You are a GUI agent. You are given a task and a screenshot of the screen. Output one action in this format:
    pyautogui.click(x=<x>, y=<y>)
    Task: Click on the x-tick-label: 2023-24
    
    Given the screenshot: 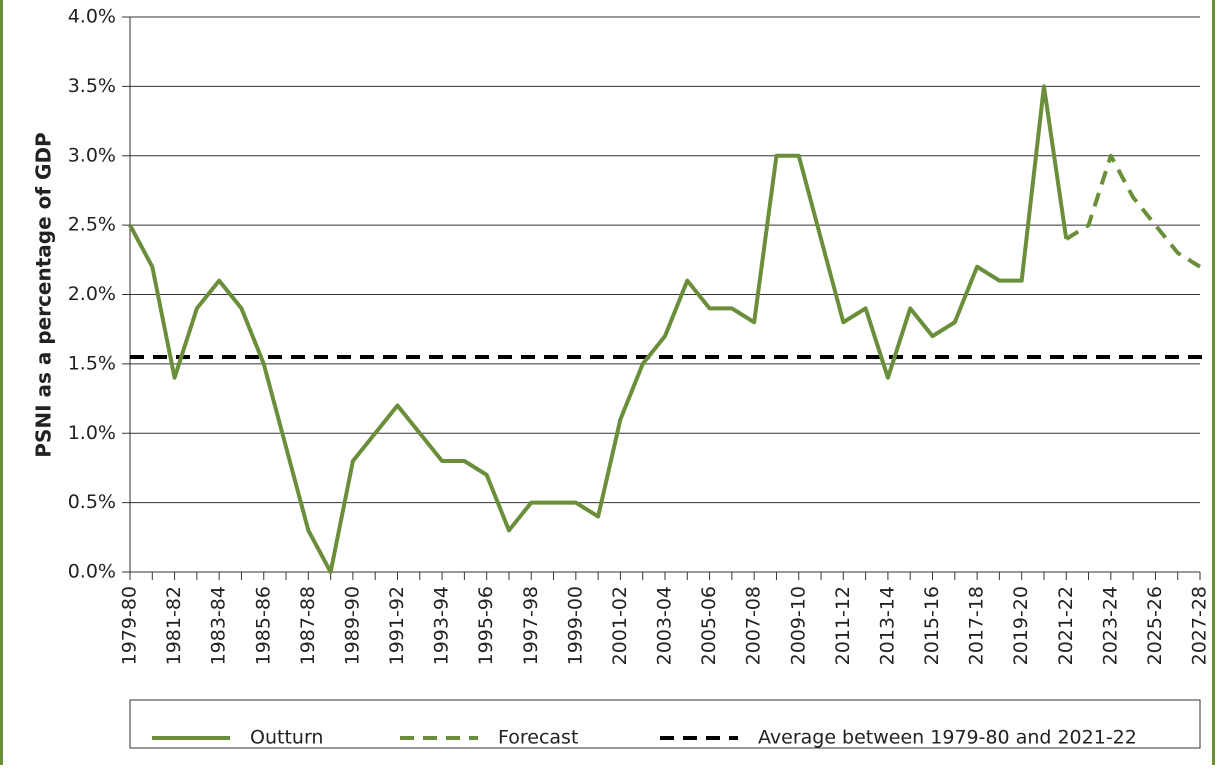 What is the action you would take?
    pyautogui.click(x=1110, y=625)
    